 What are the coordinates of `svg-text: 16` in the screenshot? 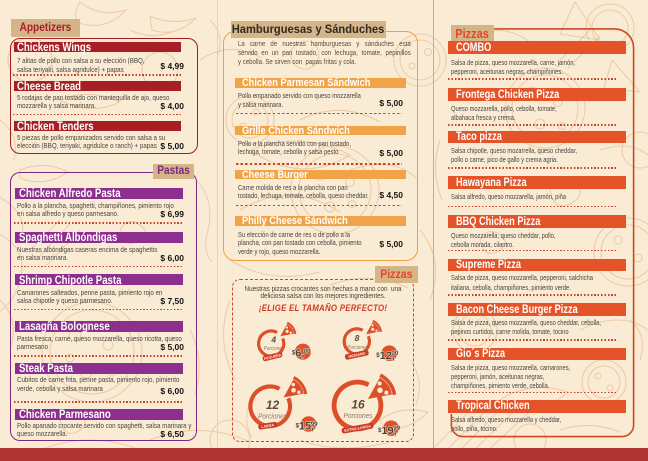 It's located at (358, 404).